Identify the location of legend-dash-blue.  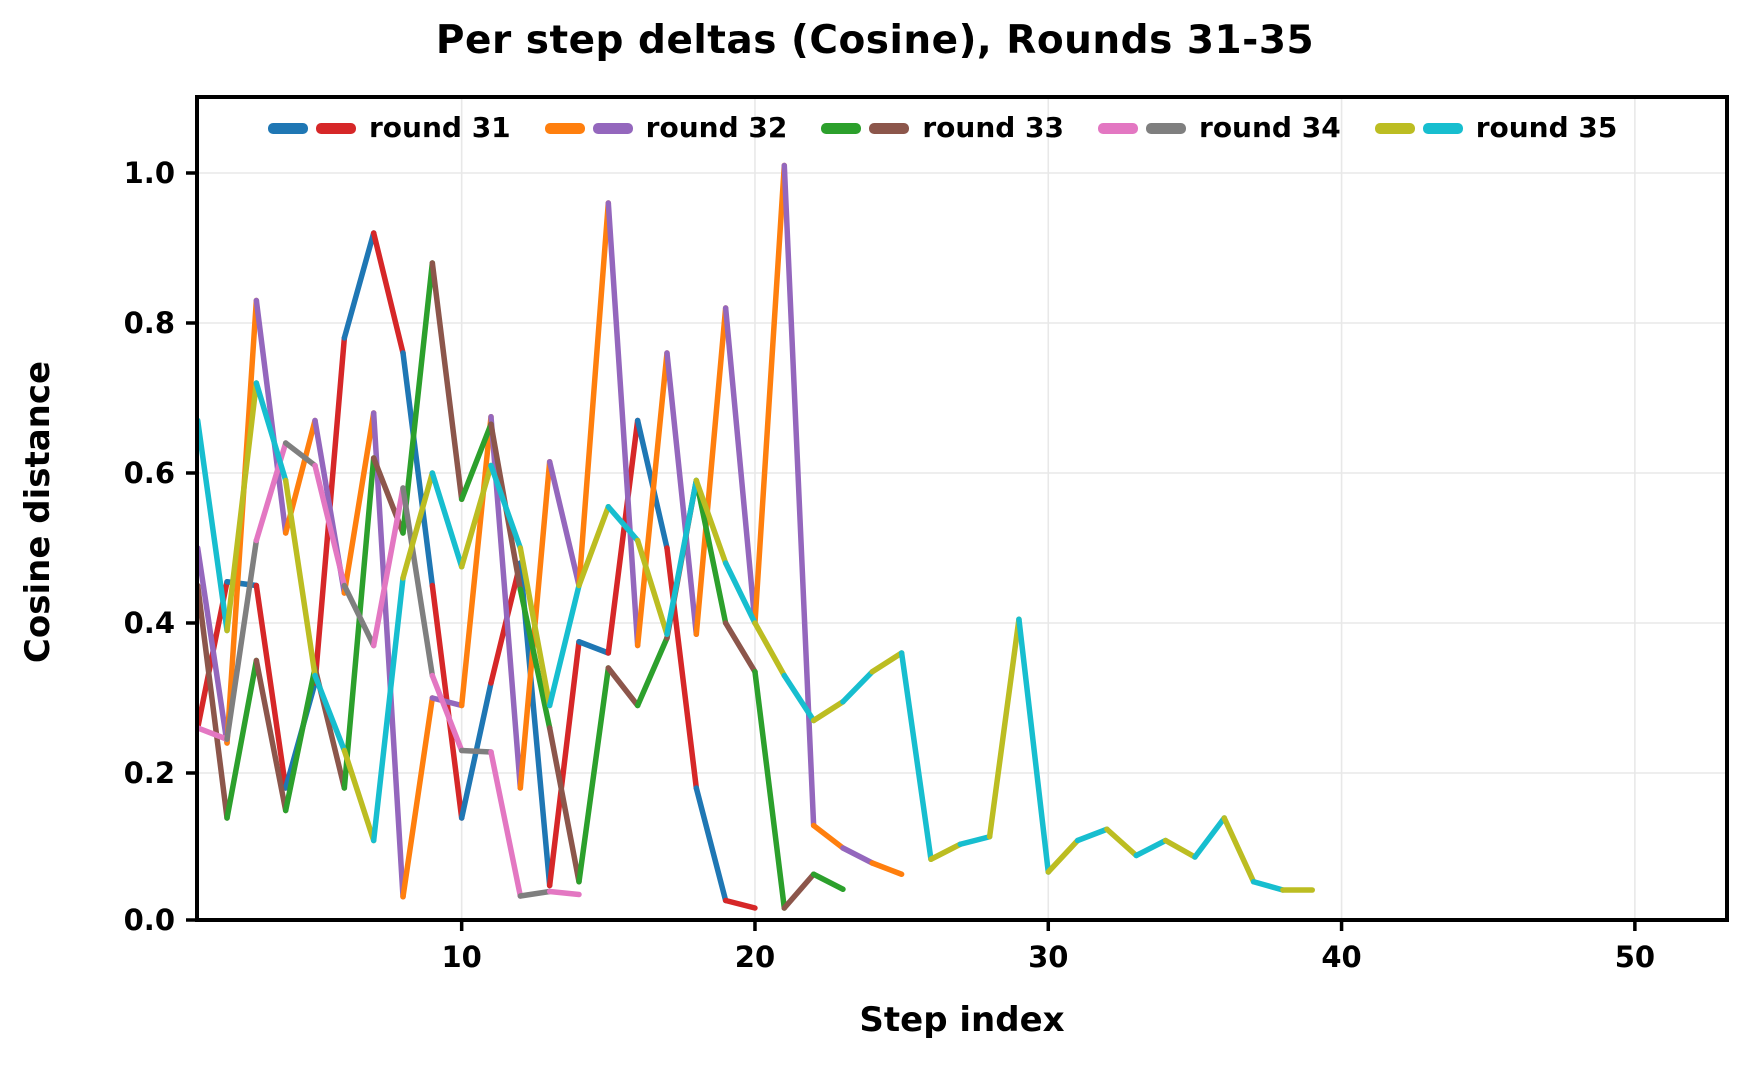
(288, 128).